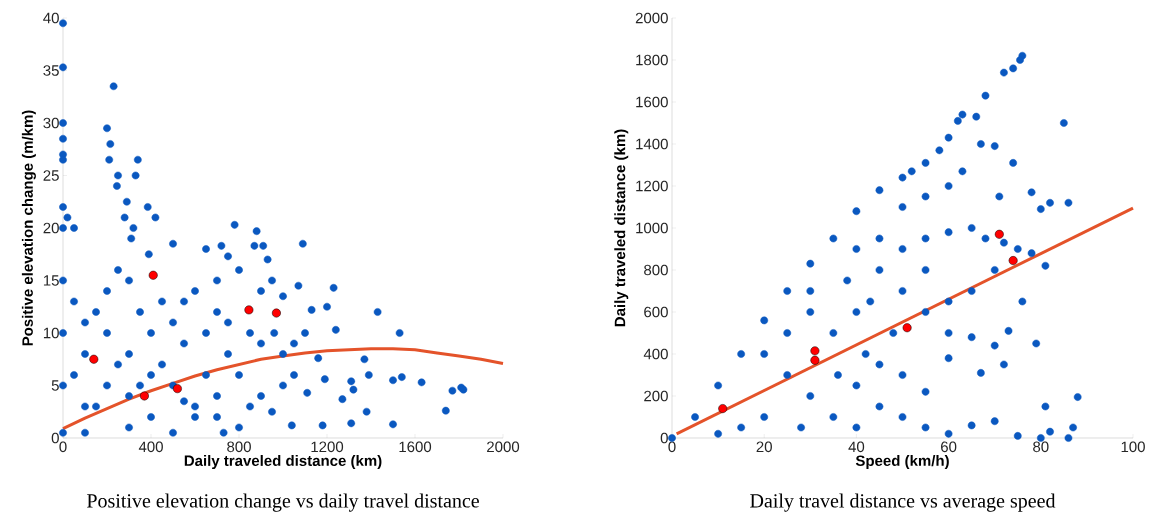 The width and height of the screenshot is (1151, 519). I want to click on x-tick-label: 40, so click(856, 447).